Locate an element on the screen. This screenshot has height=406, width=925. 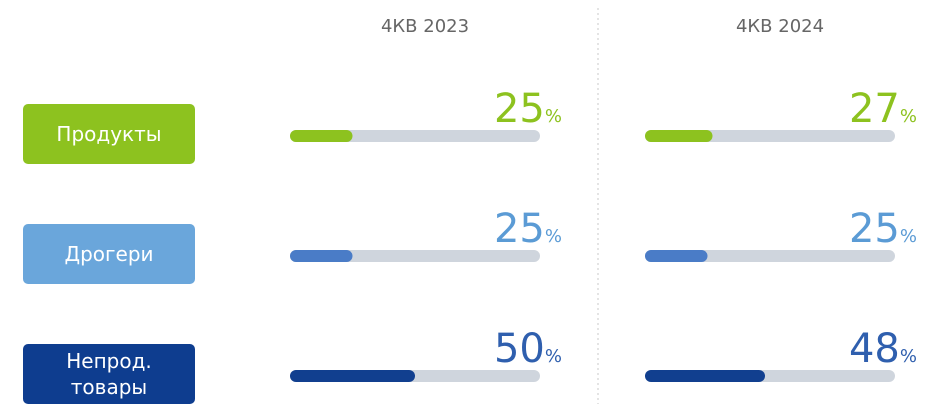
series-header: 4КВ 2023 is located at coordinates (425, 26).